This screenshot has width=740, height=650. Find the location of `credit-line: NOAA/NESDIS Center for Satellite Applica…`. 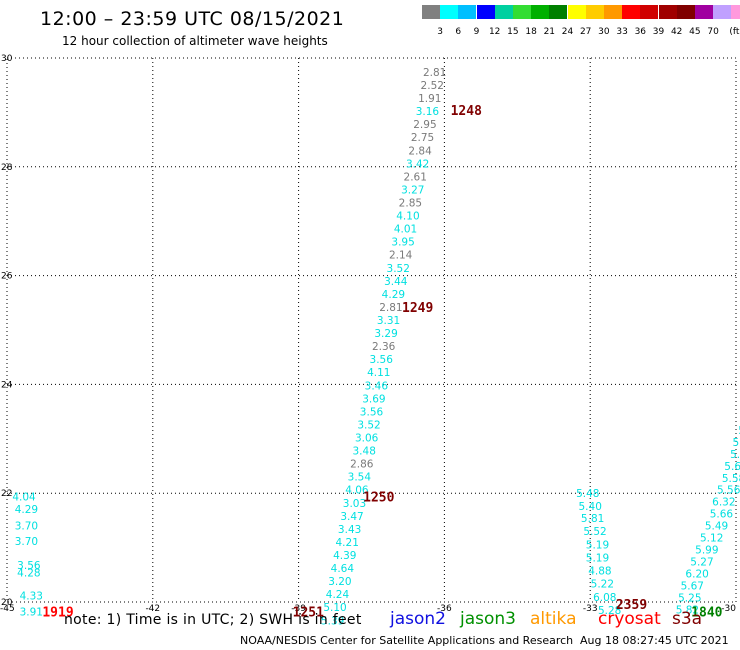

credit-line: NOAA/NESDIS Center for Satellite Applica… is located at coordinates (407, 640).